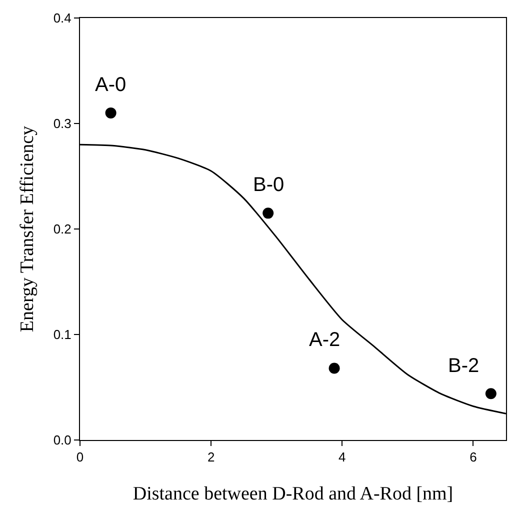 This screenshot has height=510, width=508. Describe the element at coordinates (473, 457) in the screenshot. I see `x-tick-label: 6` at that location.